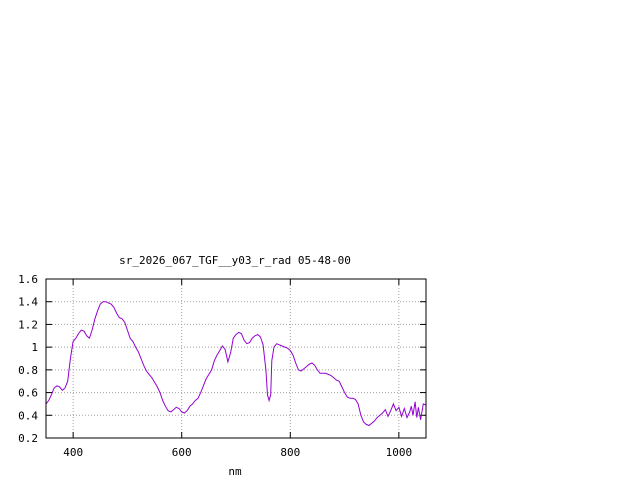 The image size is (640, 480). I want to click on y-tick-label: 0.6, so click(28, 393).